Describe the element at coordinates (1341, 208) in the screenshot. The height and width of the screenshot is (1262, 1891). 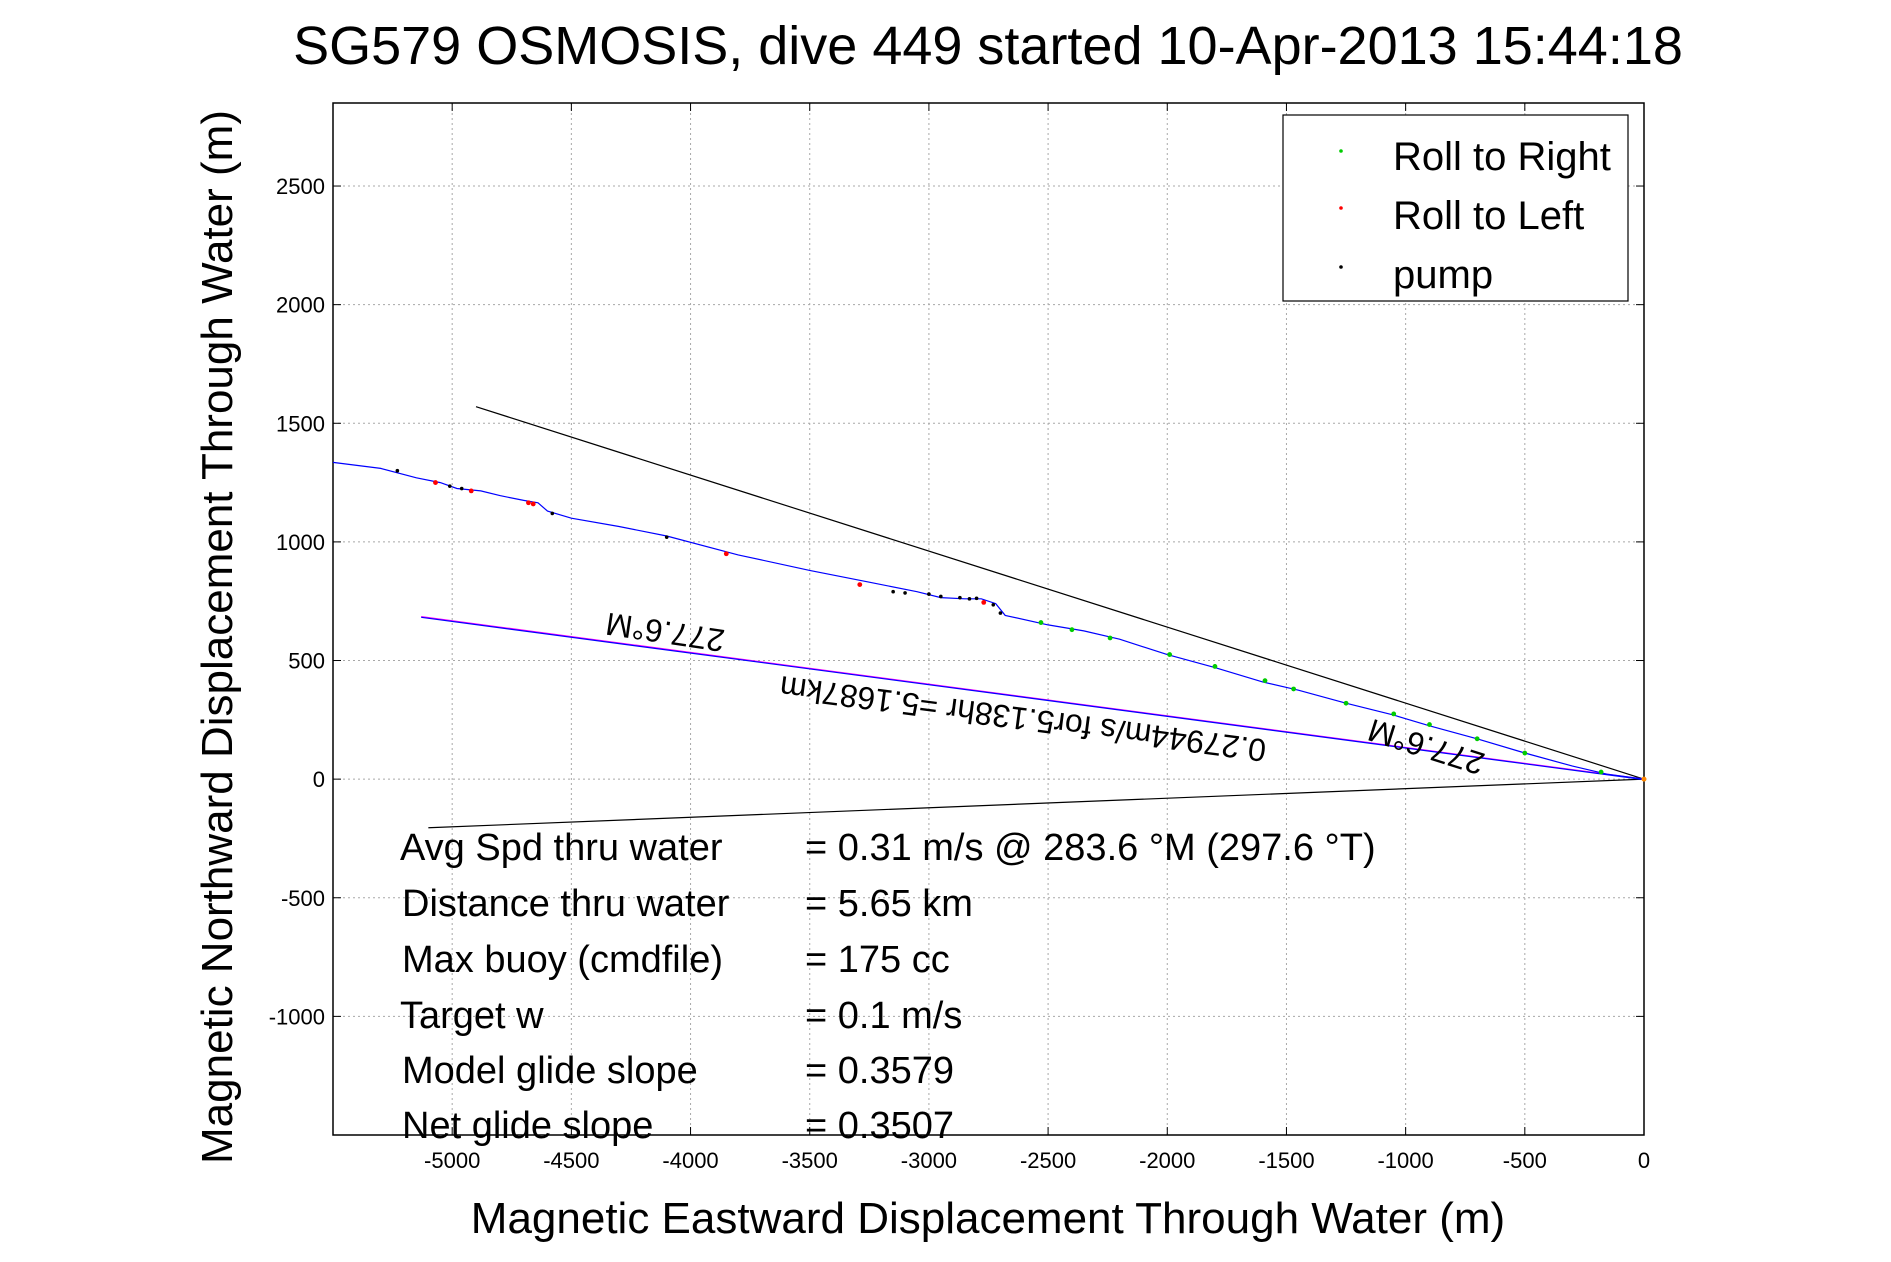
I see `legend-marker-roll-left` at that location.